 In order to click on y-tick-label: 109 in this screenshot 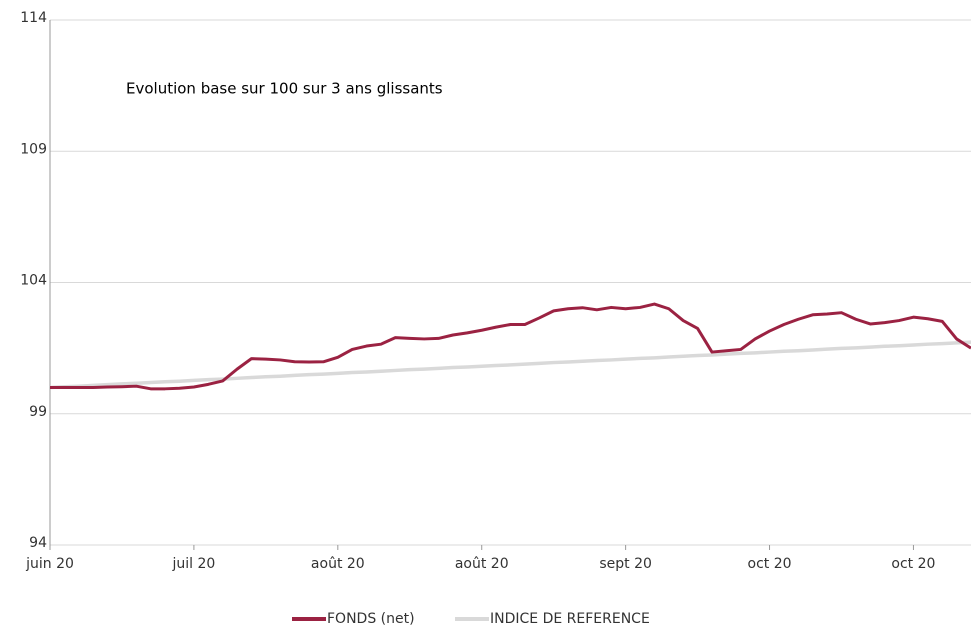, I will do `click(33, 149)`.